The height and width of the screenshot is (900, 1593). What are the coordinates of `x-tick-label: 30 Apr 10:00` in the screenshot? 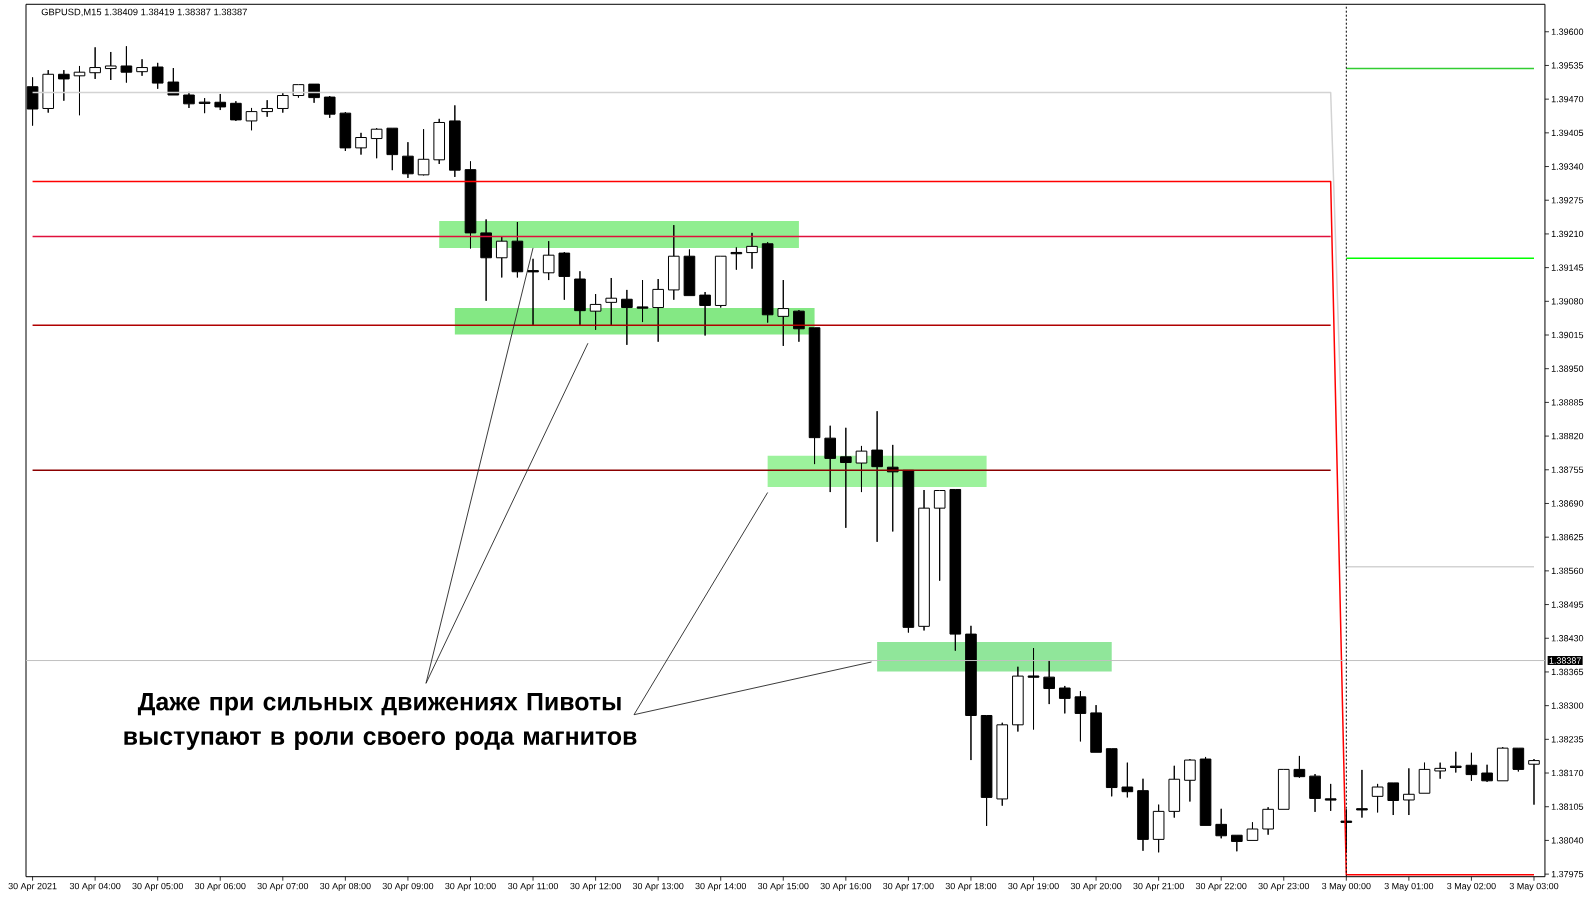 It's located at (470, 887).